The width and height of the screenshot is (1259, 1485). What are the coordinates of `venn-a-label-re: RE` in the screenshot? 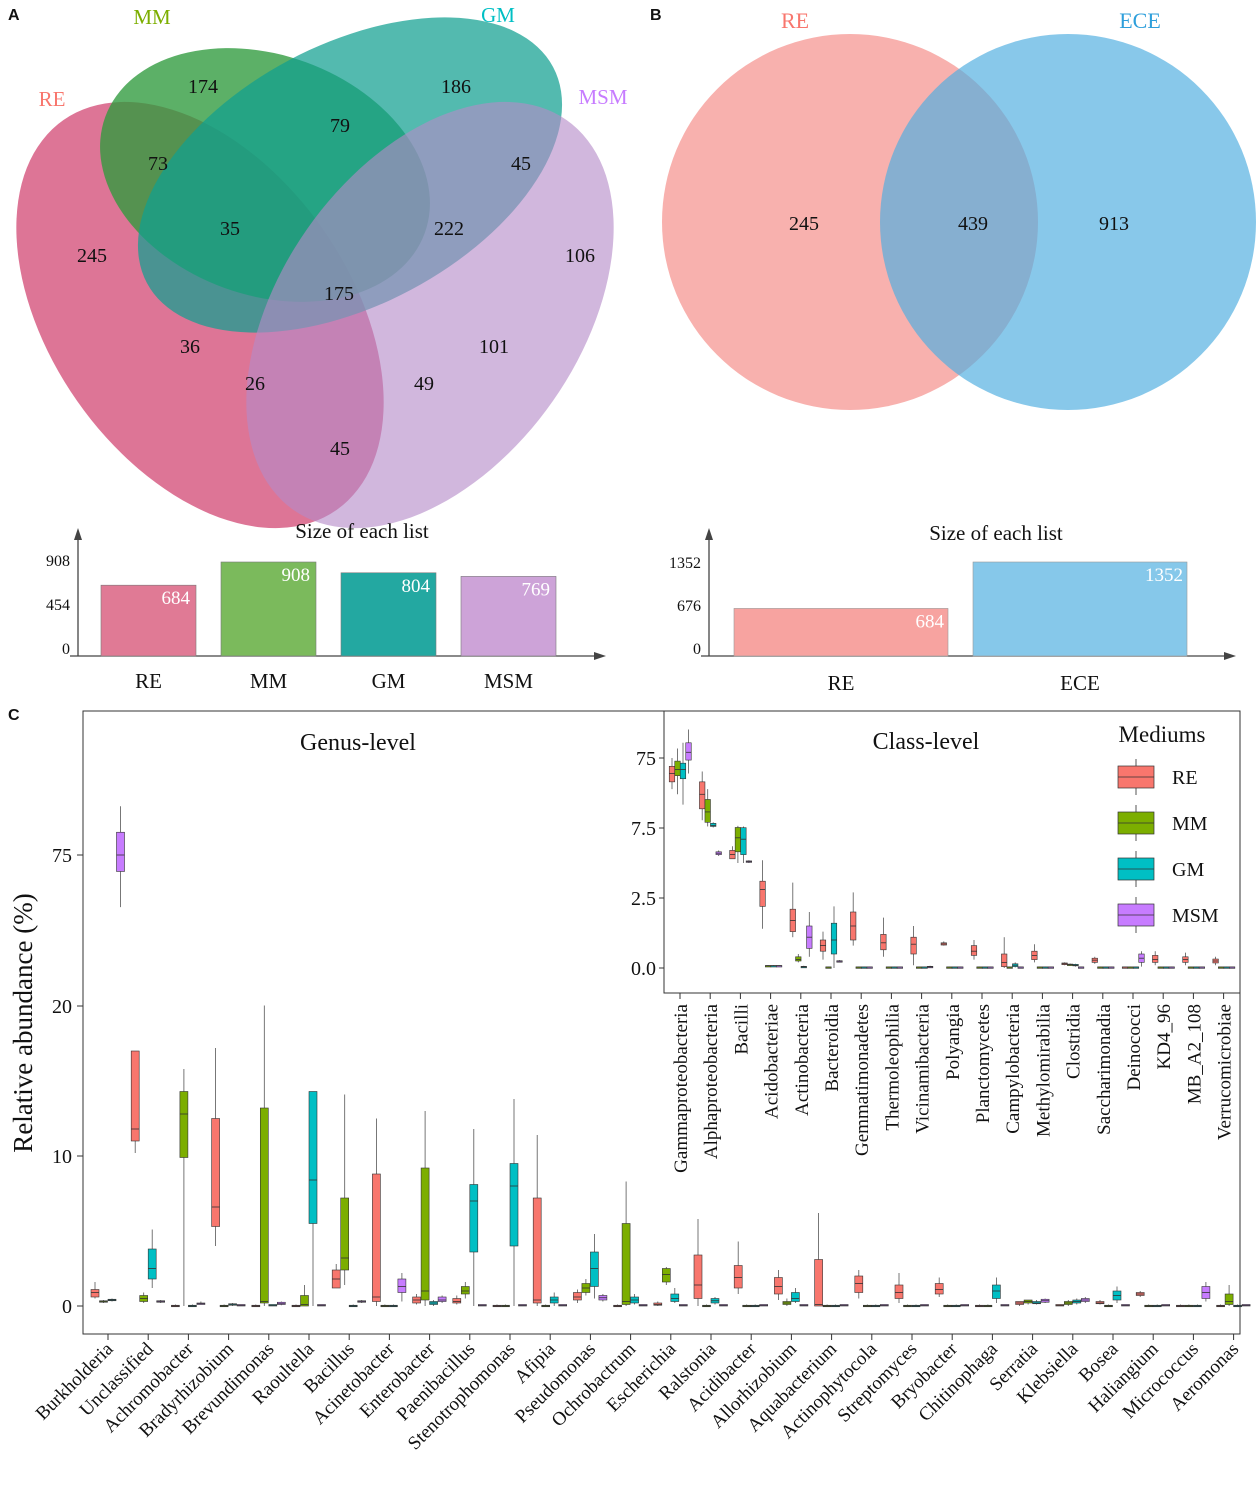 It's located at (52, 99).